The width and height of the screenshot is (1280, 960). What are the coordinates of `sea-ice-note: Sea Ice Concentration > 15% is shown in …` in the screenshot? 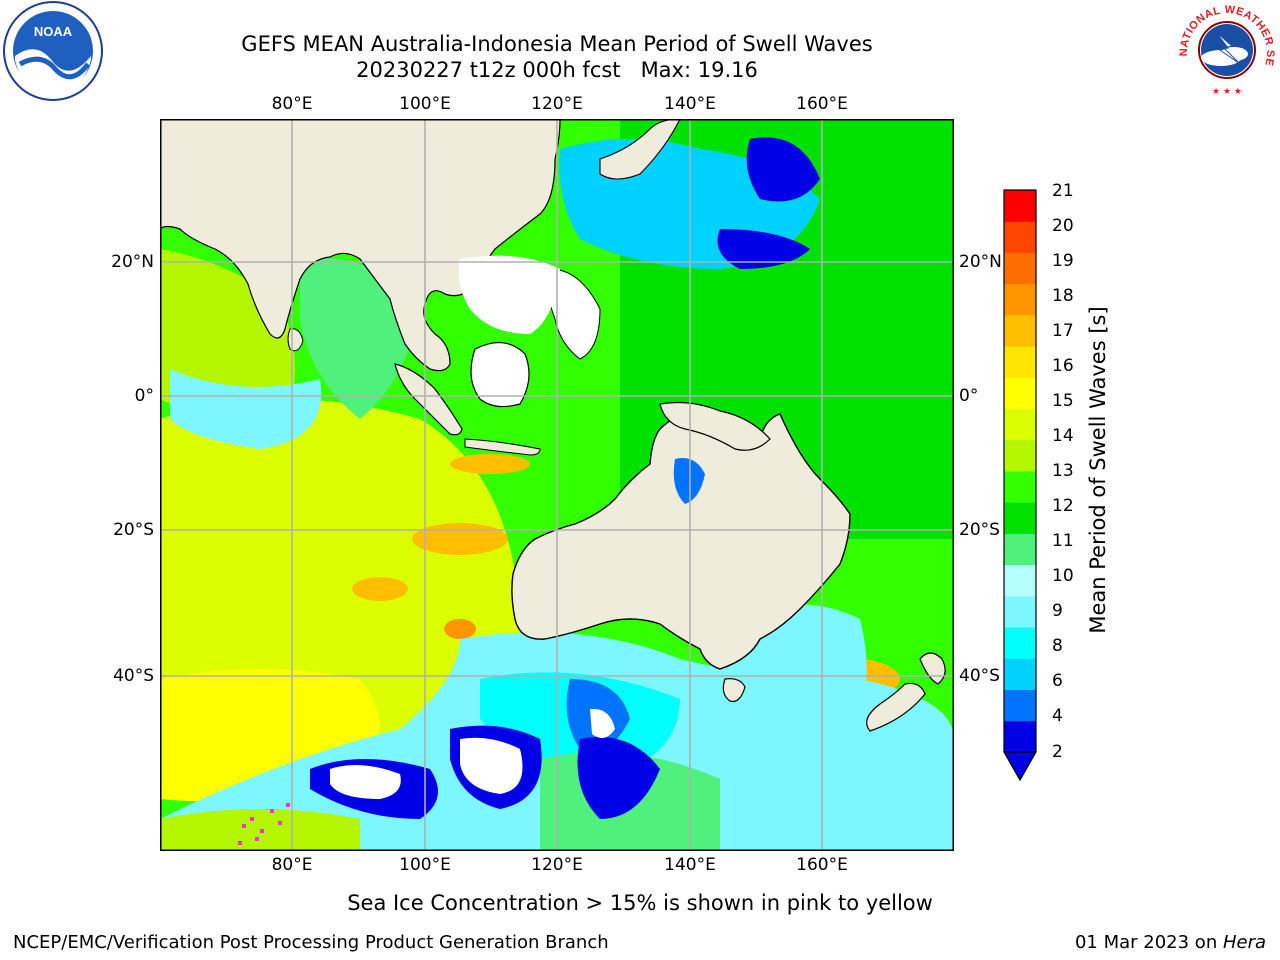 It's located at (640, 903).